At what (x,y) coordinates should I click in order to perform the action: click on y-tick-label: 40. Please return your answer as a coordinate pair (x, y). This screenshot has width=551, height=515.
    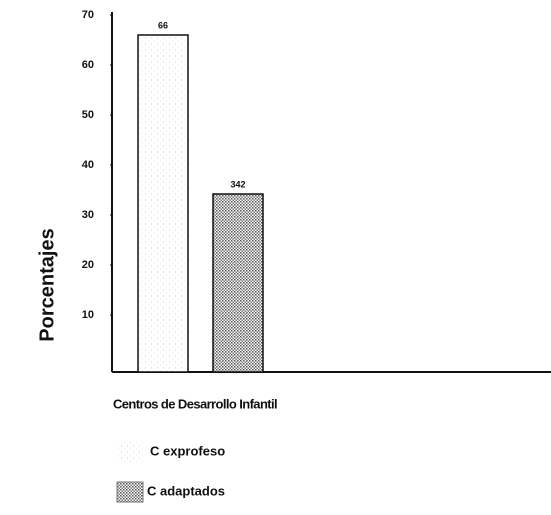
    Looking at the image, I should click on (88, 165).